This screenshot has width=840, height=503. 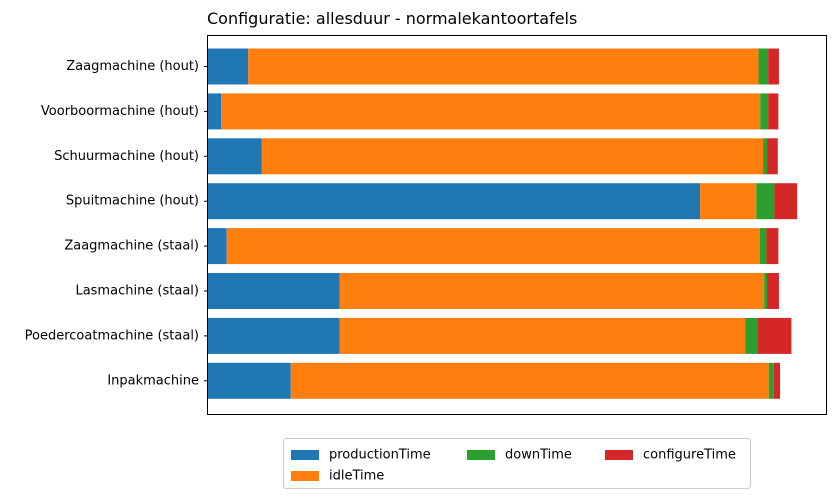 What do you see at coordinates (380, 455) in the screenshot?
I see `legend-label-productionTime: productionTime` at bounding box center [380, 455].